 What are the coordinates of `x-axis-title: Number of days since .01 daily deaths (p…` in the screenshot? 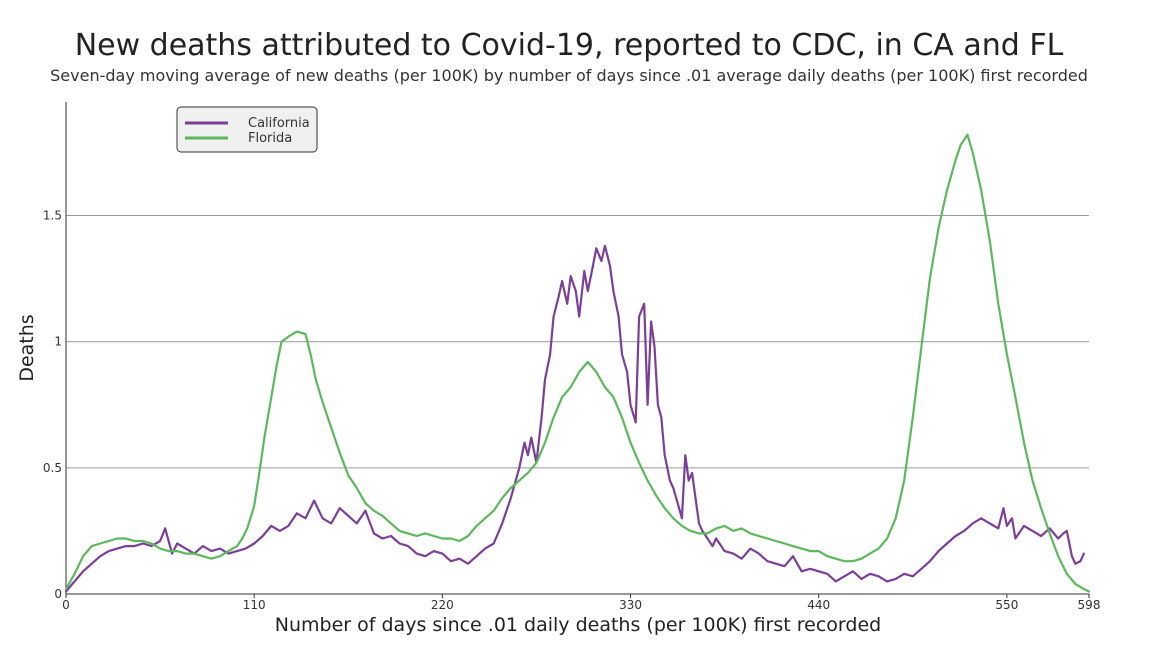 It's located at (578, 625).